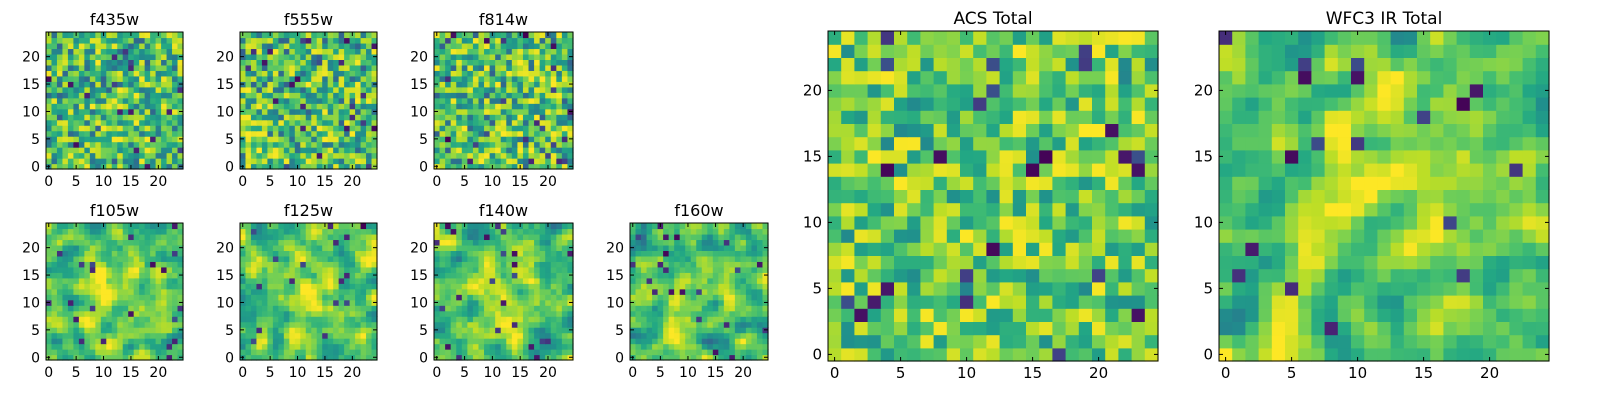 The width and height of the screenshot is (1600, 400). I want to click on y-tick-label: 10, so click(419, 112).